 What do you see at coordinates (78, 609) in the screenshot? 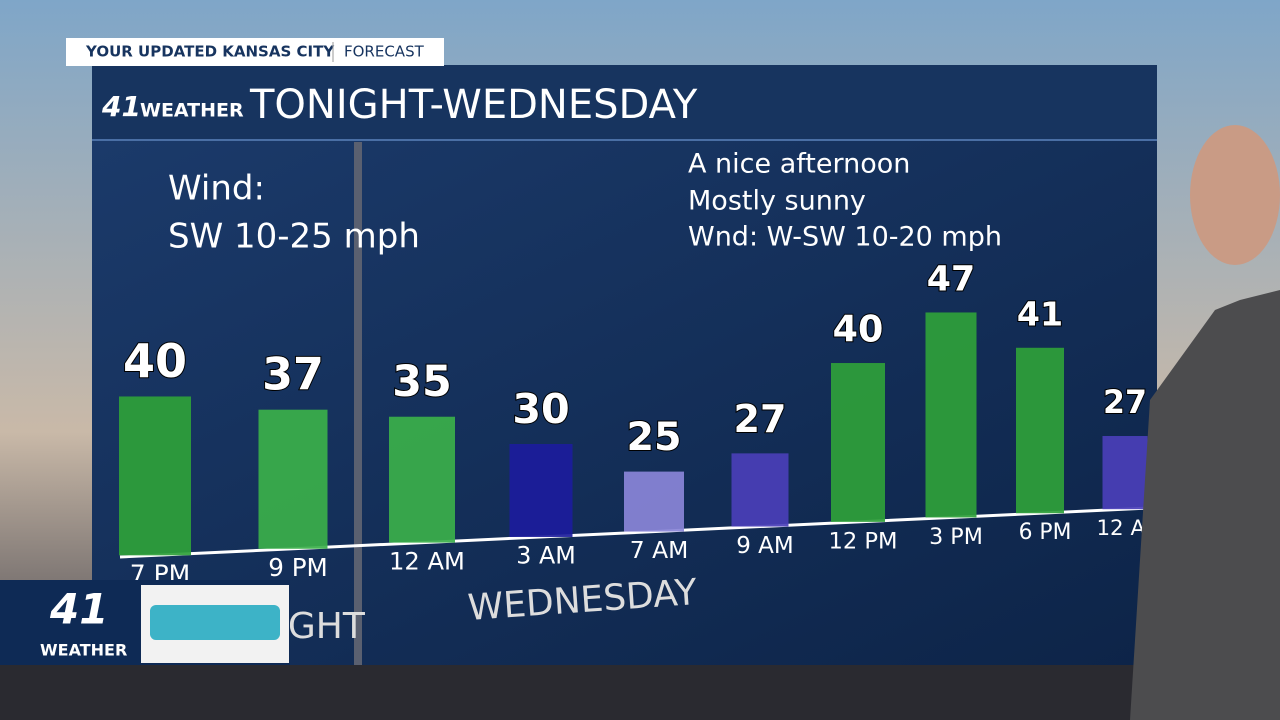
I see `station-number: 41` at bounding box center [78, 609].